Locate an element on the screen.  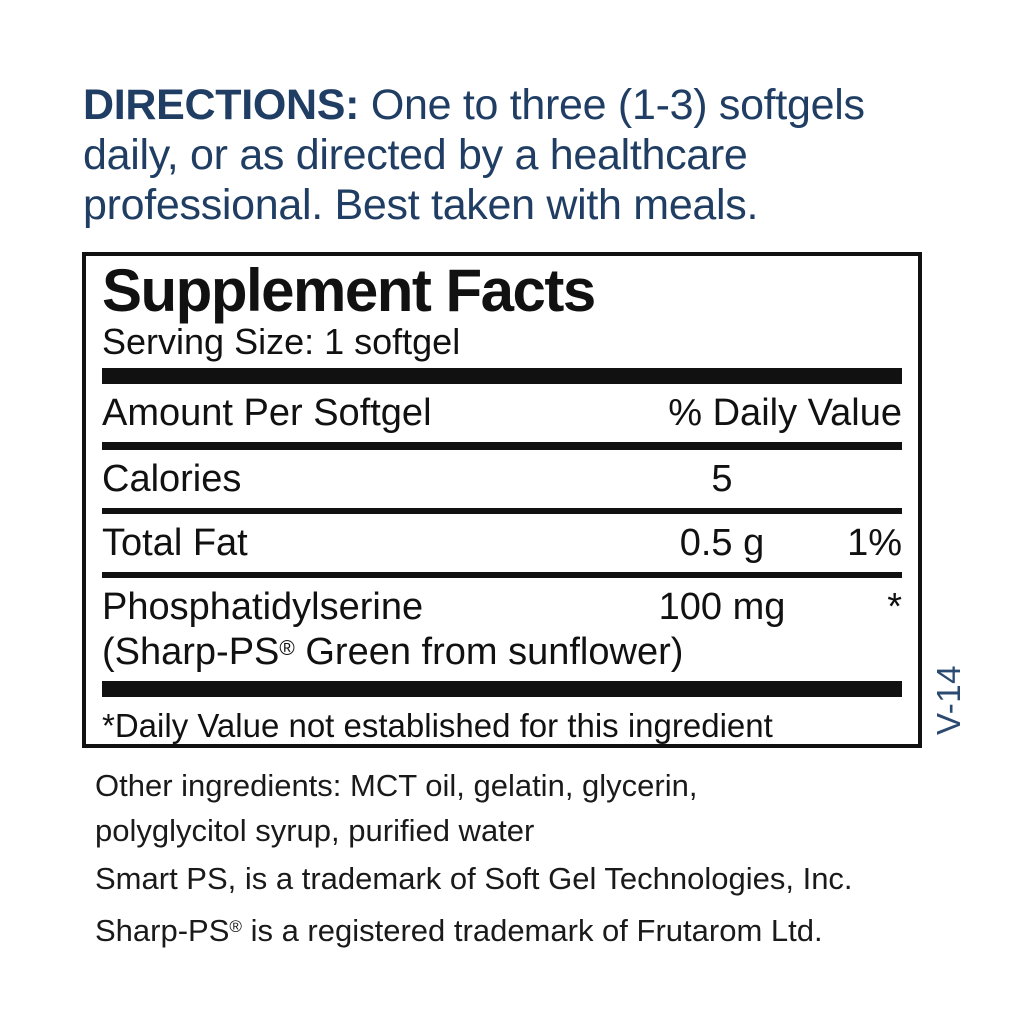
directions-line-1-text: One to three (1-3) softgels is located at coordinates (612, 105).